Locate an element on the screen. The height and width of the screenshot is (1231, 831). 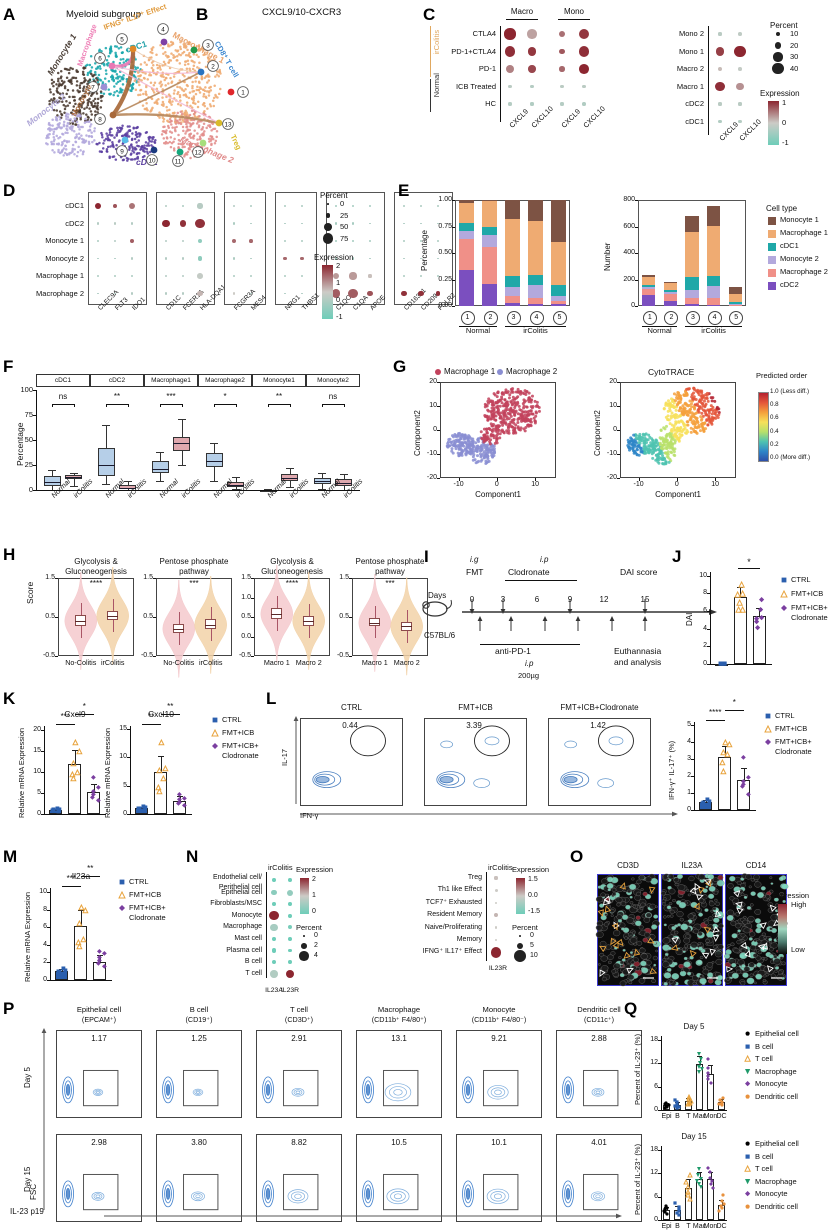
panel-f-median-2-normal is located at coordinates (160, 469).